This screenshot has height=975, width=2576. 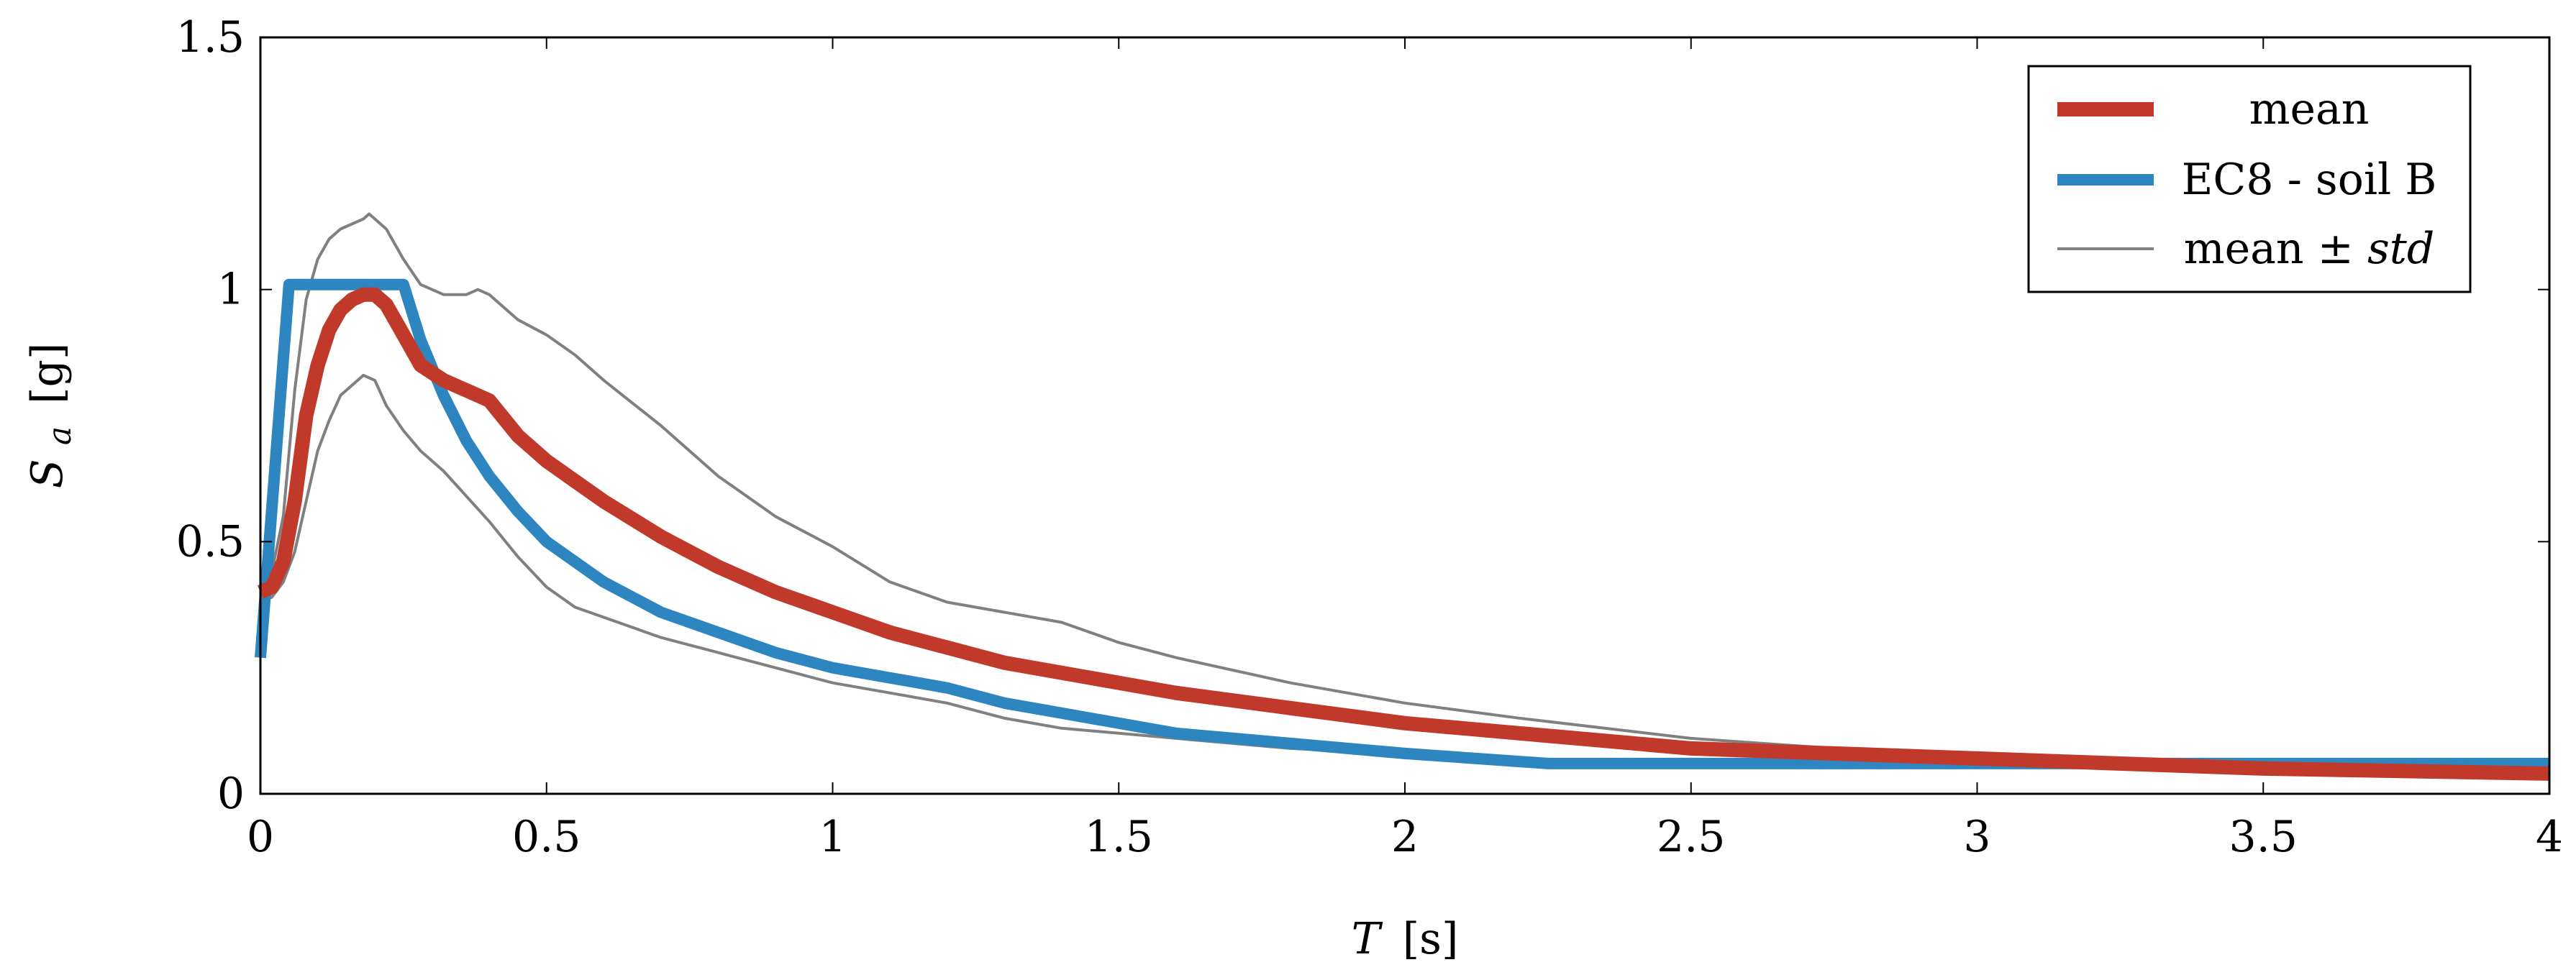 What do you see at coordinates (1431, 939) in the screenshot?
I see `x-axis-unit: [s]` at bounding box center [1431, 939].